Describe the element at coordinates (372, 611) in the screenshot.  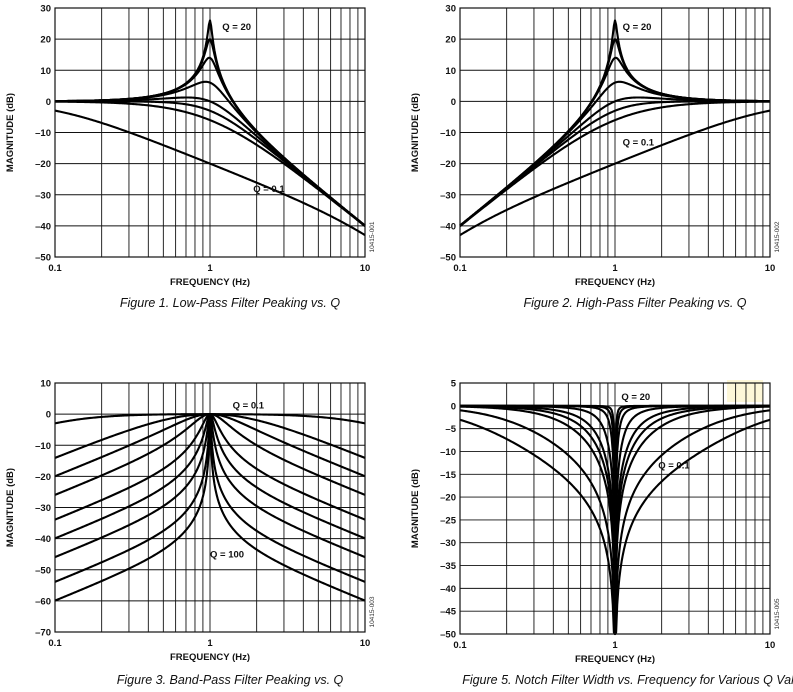
I see `figure-code: 10415-003` at that location.